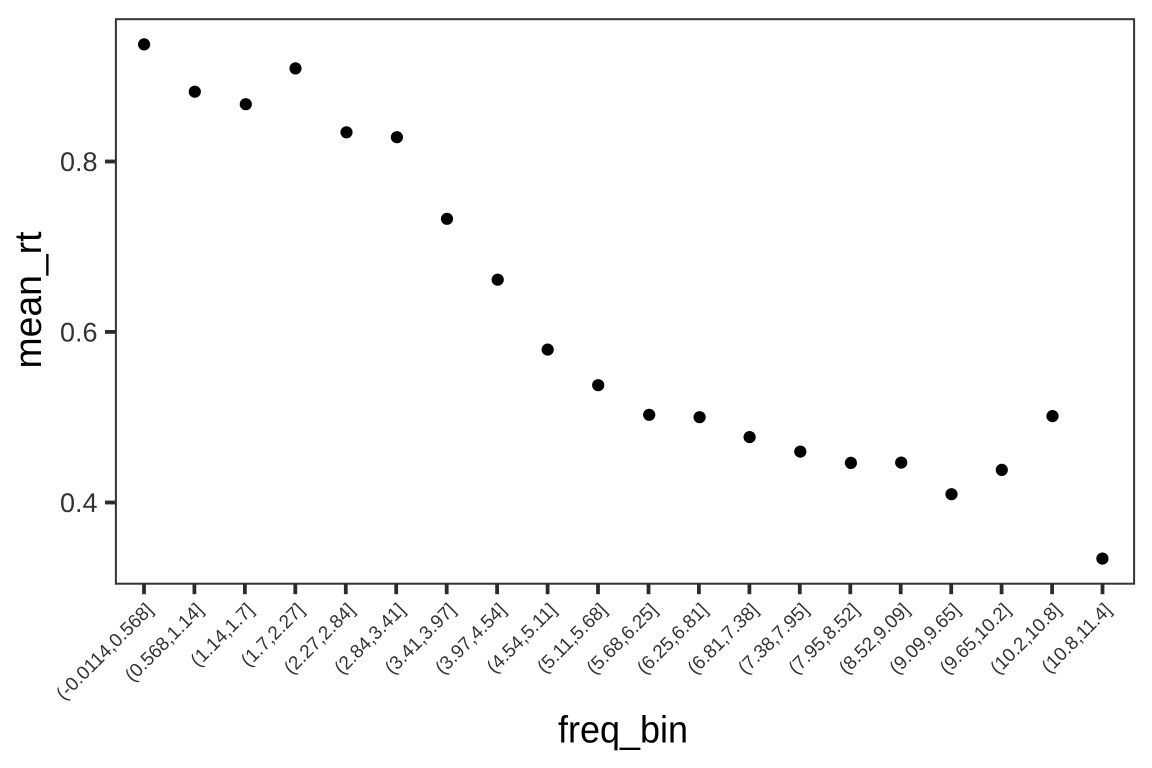 This screenshot has width=1152, height=768. I want to click on svg-text: mean_rt, so click(29, 299).